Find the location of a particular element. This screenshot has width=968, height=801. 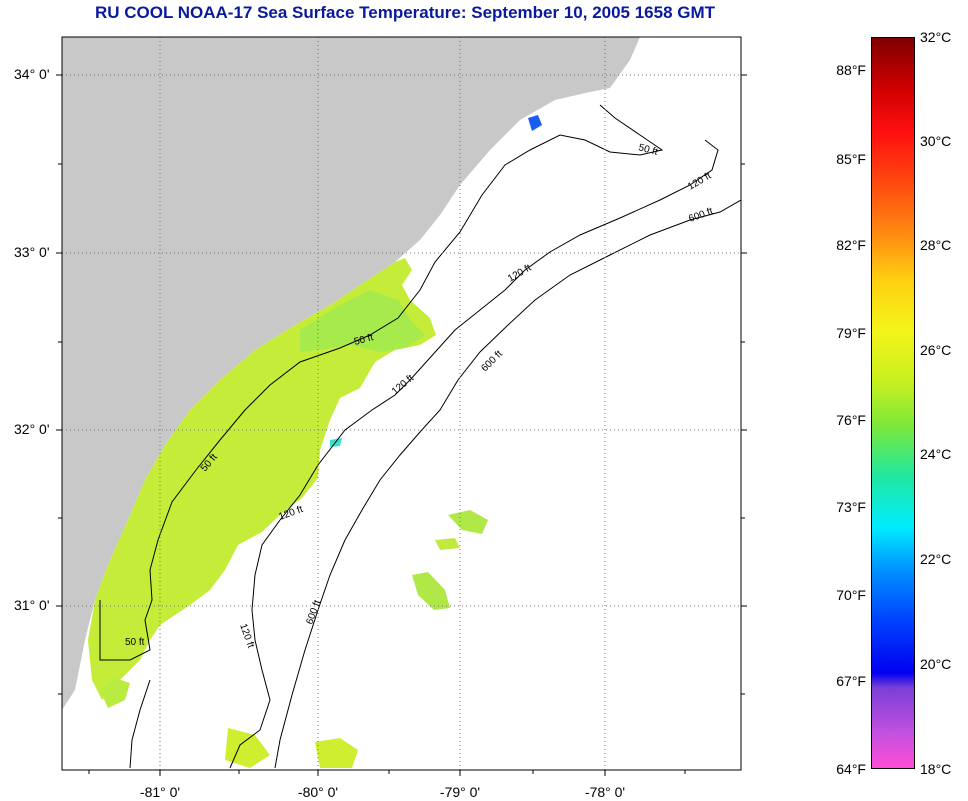

colorbar-f-label: 82°F is located at coordinates (851, 245).